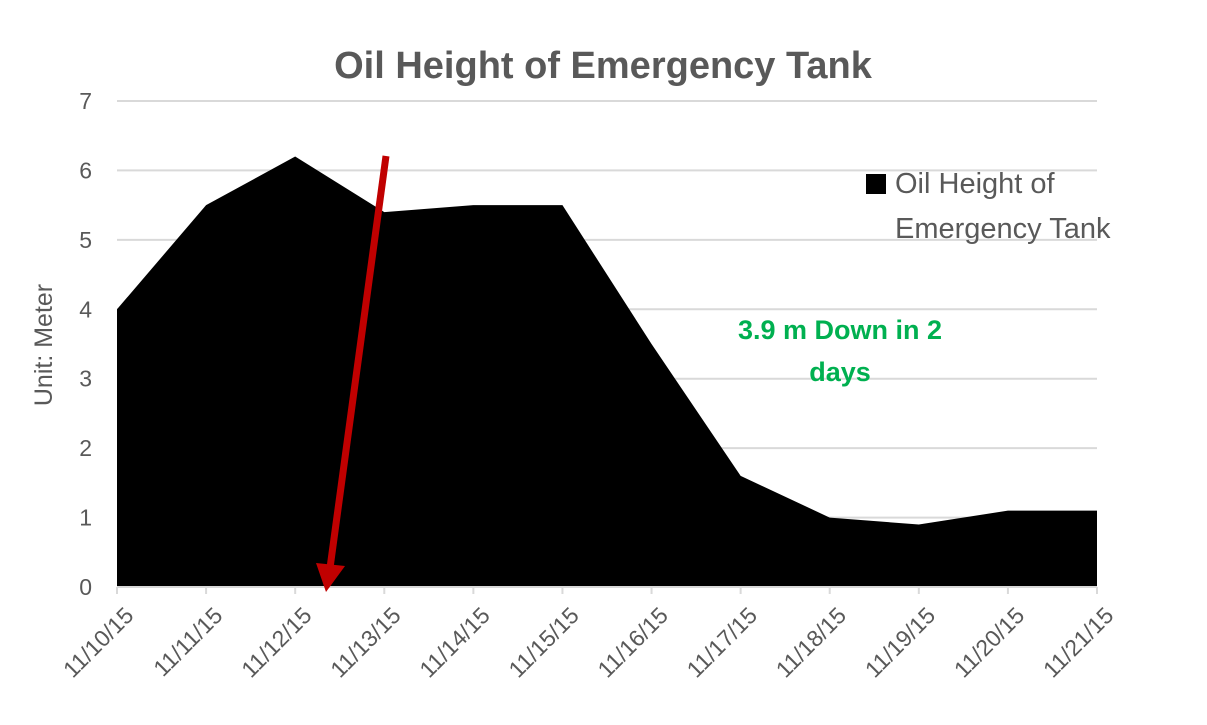 The height and width of the screenshot is (725, 1207). I want to click on y-axis-label: Unit: Meter, so click(44, 345).